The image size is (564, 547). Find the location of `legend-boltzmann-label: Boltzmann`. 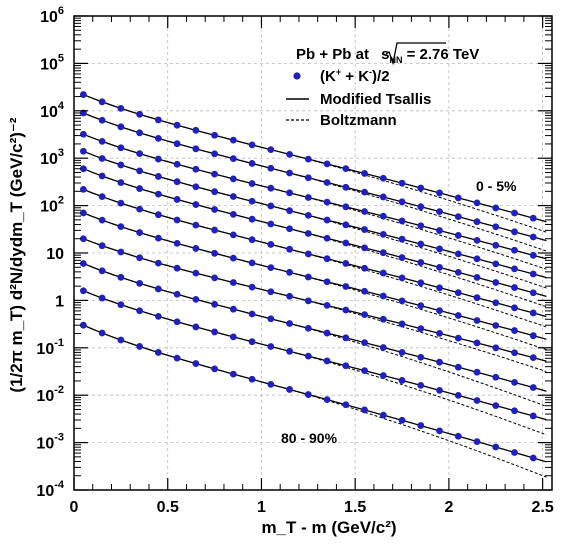

legend-boltzmann-label: Boltzmann is located at coordinates (358, 120).